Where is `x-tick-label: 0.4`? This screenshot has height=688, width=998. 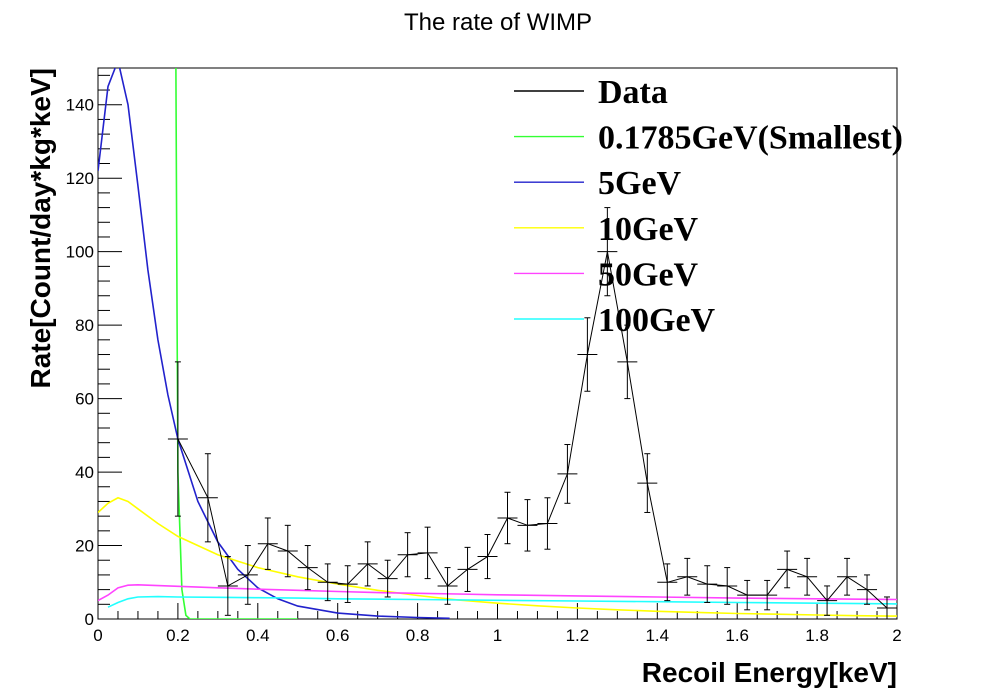 x-tick-label: 0.4 is located at coordinates (258, 635).